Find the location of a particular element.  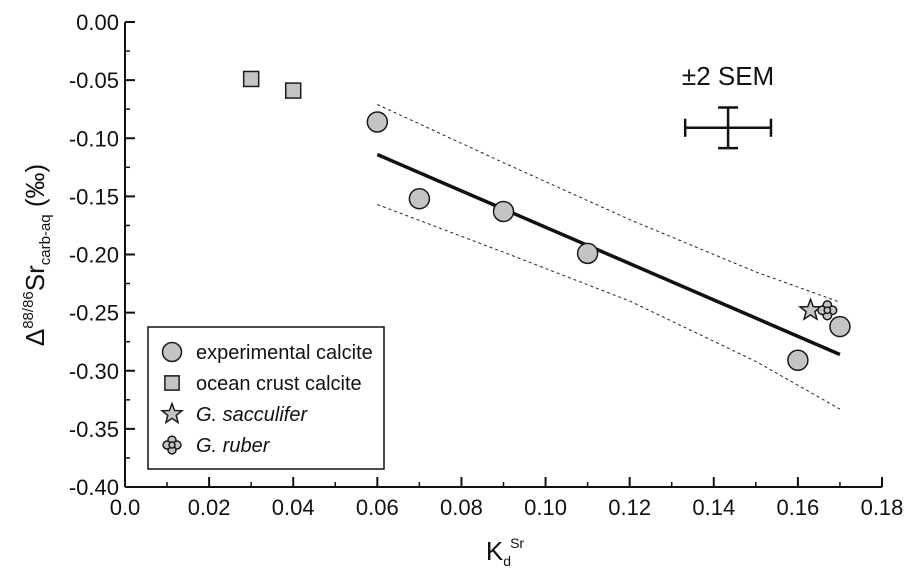

x-tick-label: 0.16 is located at coordinates (797, 507).